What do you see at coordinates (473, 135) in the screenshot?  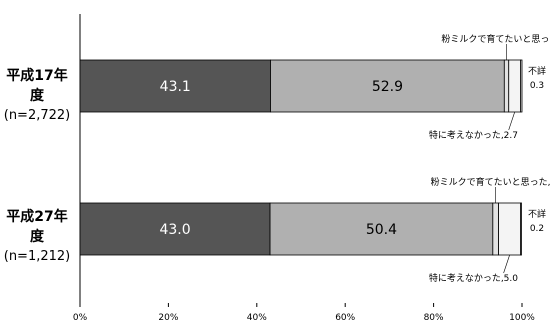 I see `annotation-1: 特に考えなかった,2.7` at bounding box center [473, 135].